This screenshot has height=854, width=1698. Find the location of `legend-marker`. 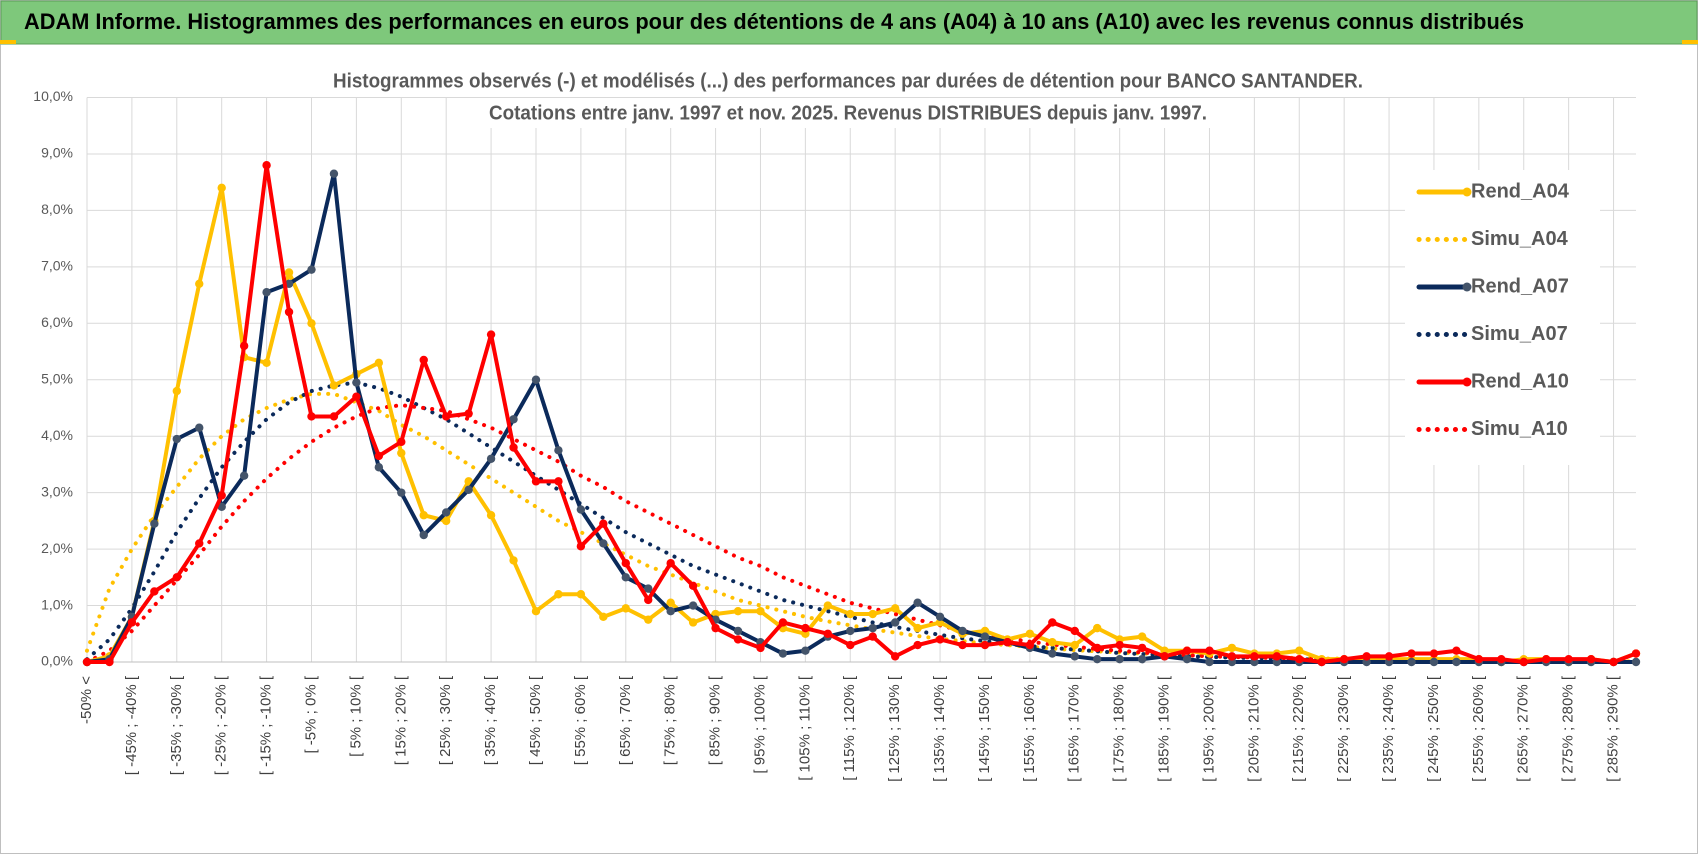

legend-marker is located at coordinates (1467, 192).